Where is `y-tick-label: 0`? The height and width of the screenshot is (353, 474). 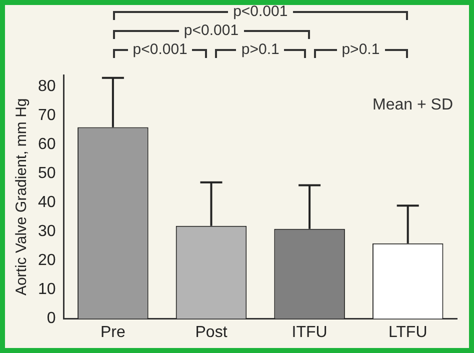
y-tick-label: 0 is located at coordinates (51, 319).